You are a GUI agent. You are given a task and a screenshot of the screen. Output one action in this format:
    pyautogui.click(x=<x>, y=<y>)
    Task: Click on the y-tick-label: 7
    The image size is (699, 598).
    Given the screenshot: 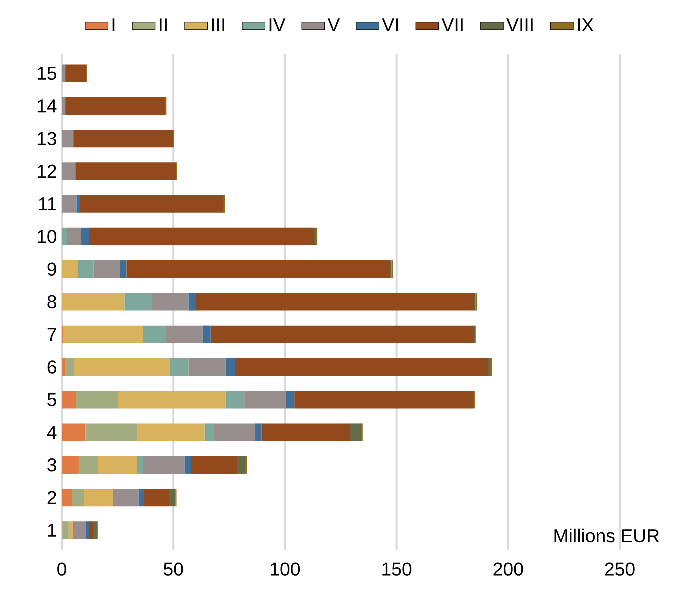 What is the action you would take?
    pyautogui.click(x=52, y=335)
    